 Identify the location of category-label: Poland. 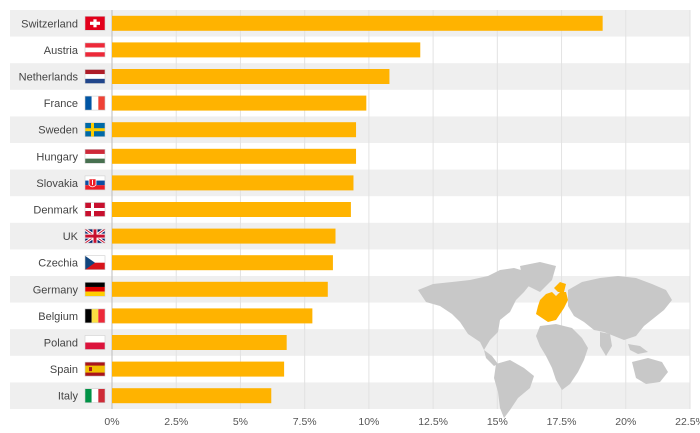
(61, 344).